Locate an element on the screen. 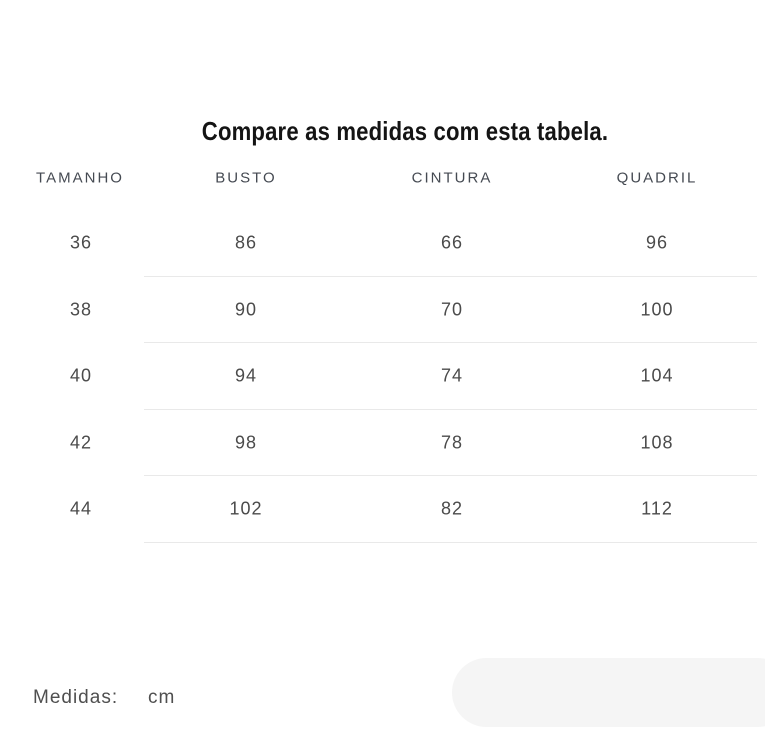 The width and height of the screenshot is (765, 745). column-header-cintura: CINTURA is located at coordinates (452, 178).